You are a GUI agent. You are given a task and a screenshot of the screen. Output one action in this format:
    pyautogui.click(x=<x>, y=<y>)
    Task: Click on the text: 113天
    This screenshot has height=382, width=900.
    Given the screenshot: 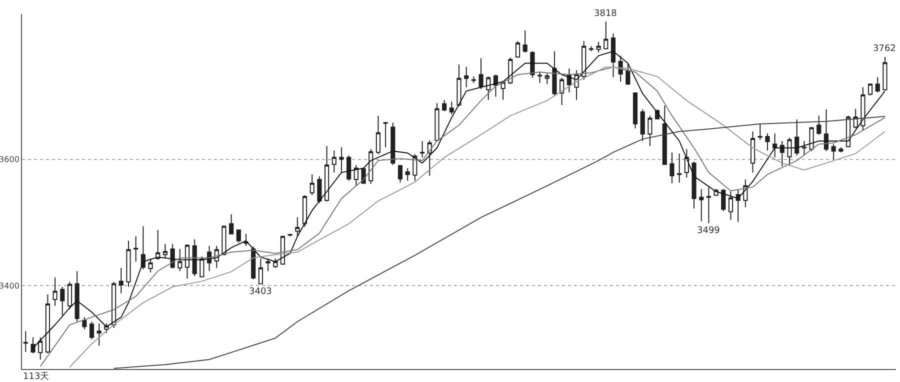 What is the action you would take?
    pyautogui.click(x=36, y=376)
    